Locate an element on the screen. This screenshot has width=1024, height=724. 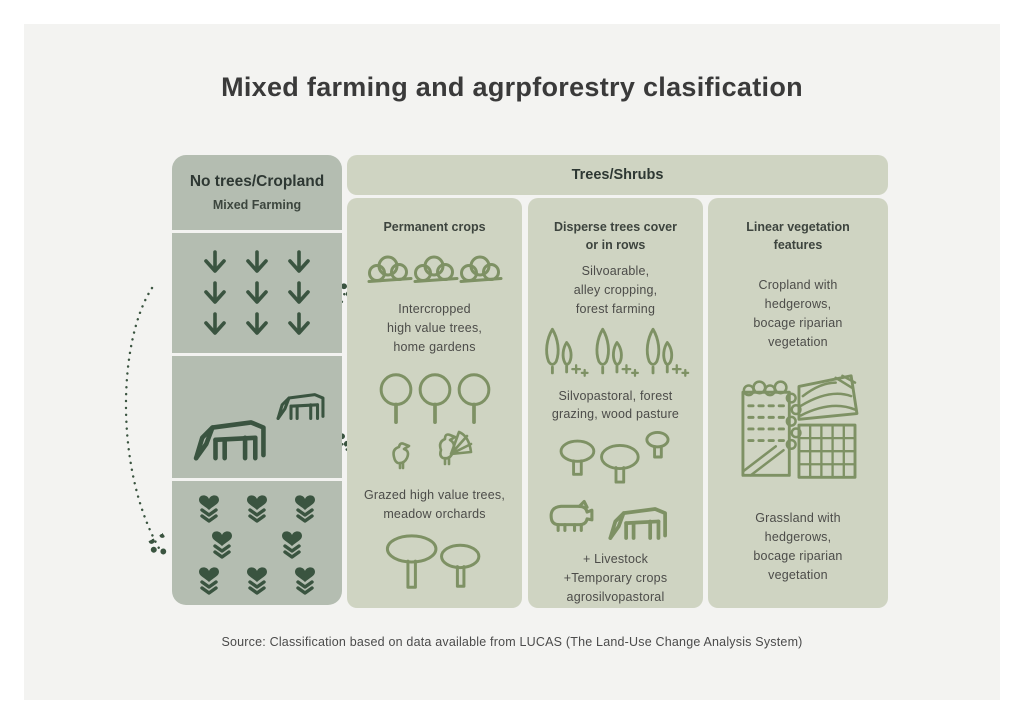
no-trees-cropland-title: No trees/Cropland is located at coordinates (257, 181).